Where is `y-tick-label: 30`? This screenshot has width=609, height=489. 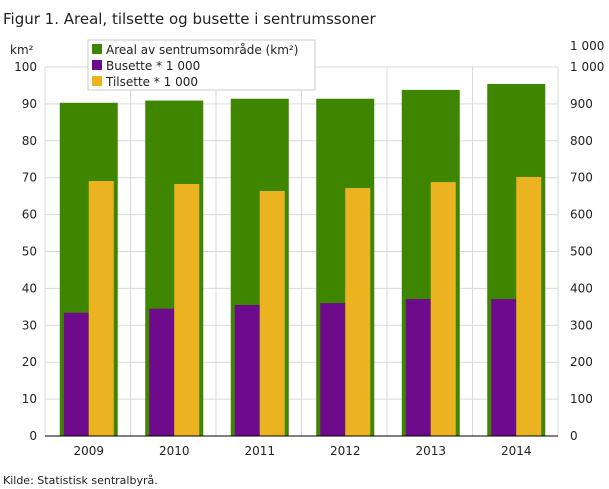
y-tick-label: 30 is located at coordinates (29, 325).